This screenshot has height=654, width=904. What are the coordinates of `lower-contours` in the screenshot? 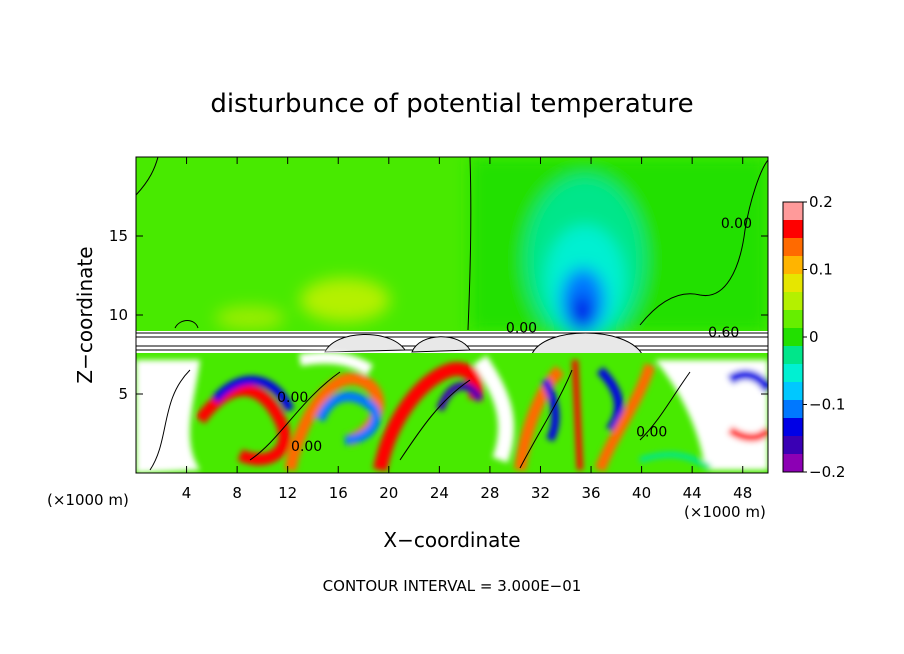 It's located at (420, 420).